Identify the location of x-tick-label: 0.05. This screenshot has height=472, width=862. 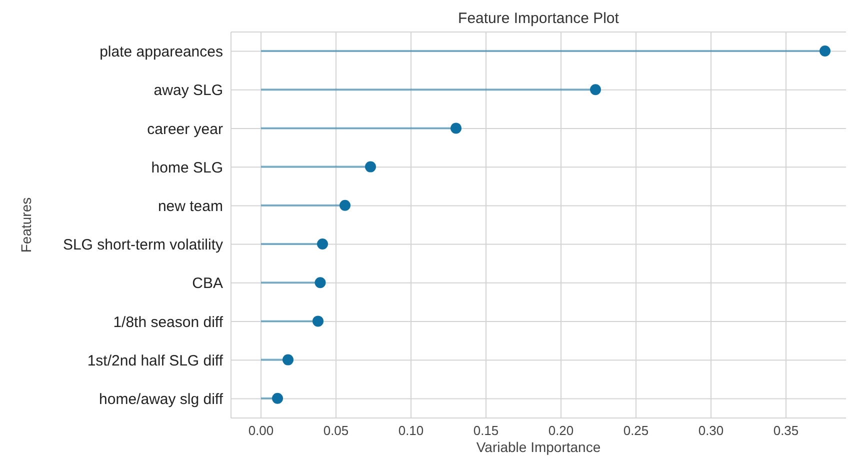
(336, 430).